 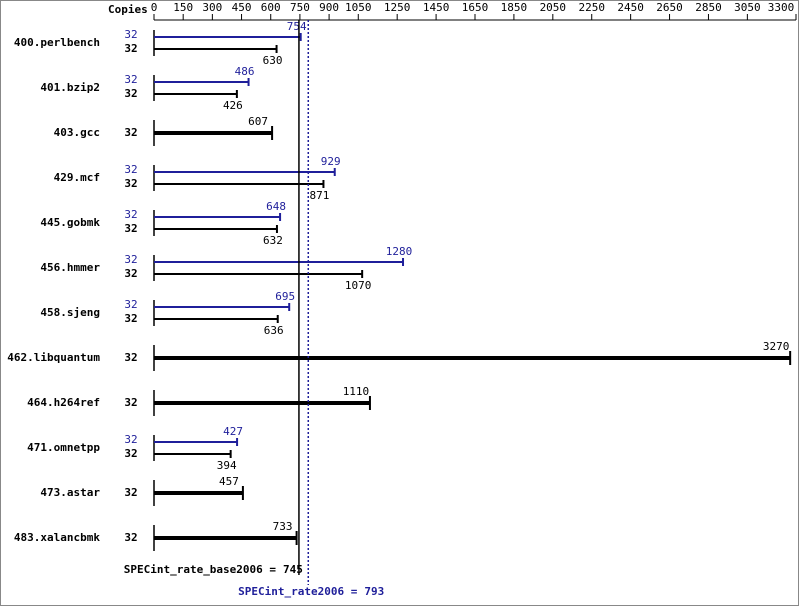 I want to click on x-tick-label: 750, so click(x=300, y=7).